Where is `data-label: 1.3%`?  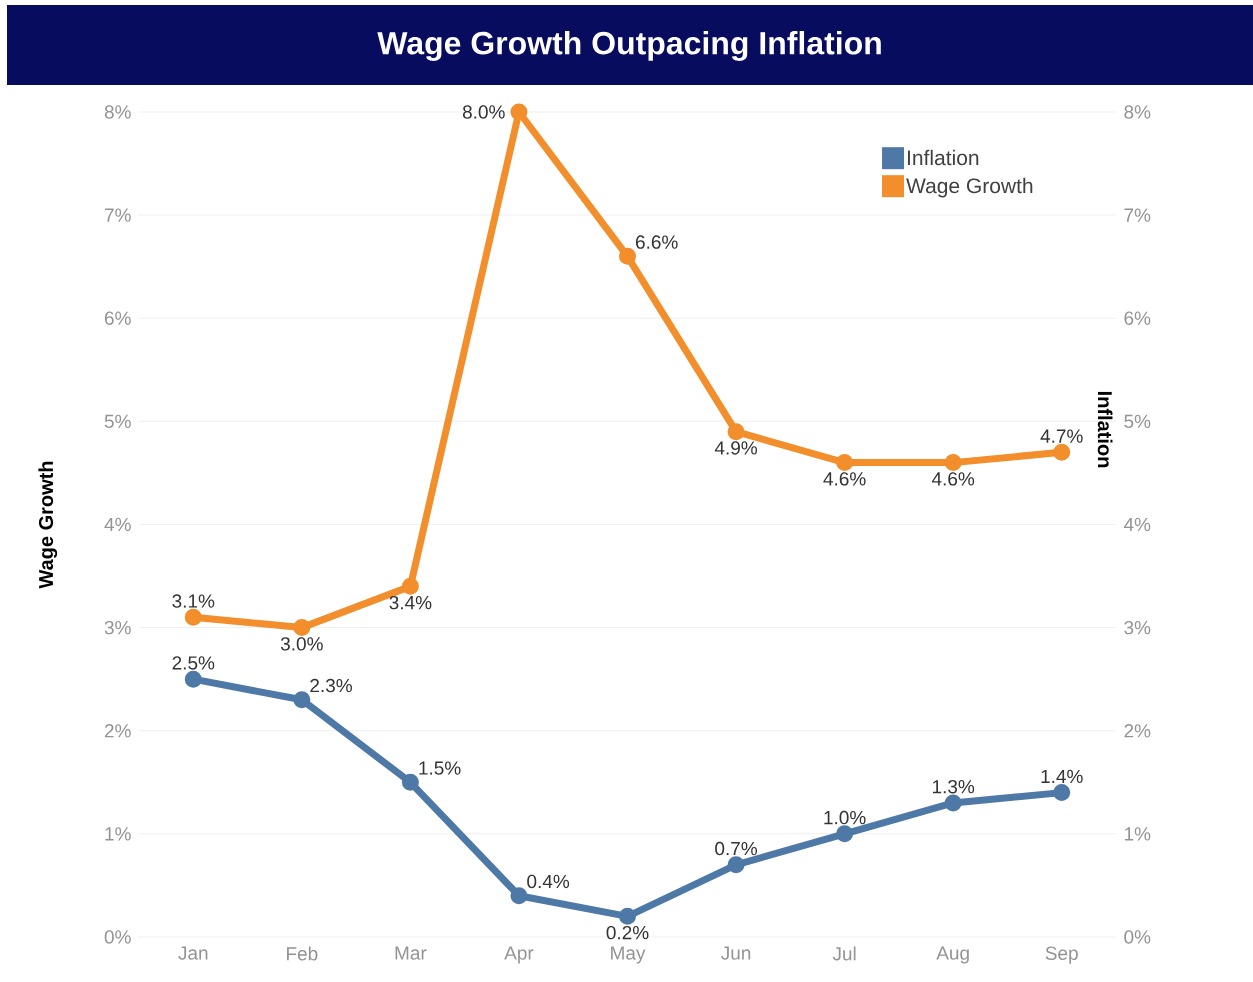 data-label: 1.3% is located at coordinates (953, 786).